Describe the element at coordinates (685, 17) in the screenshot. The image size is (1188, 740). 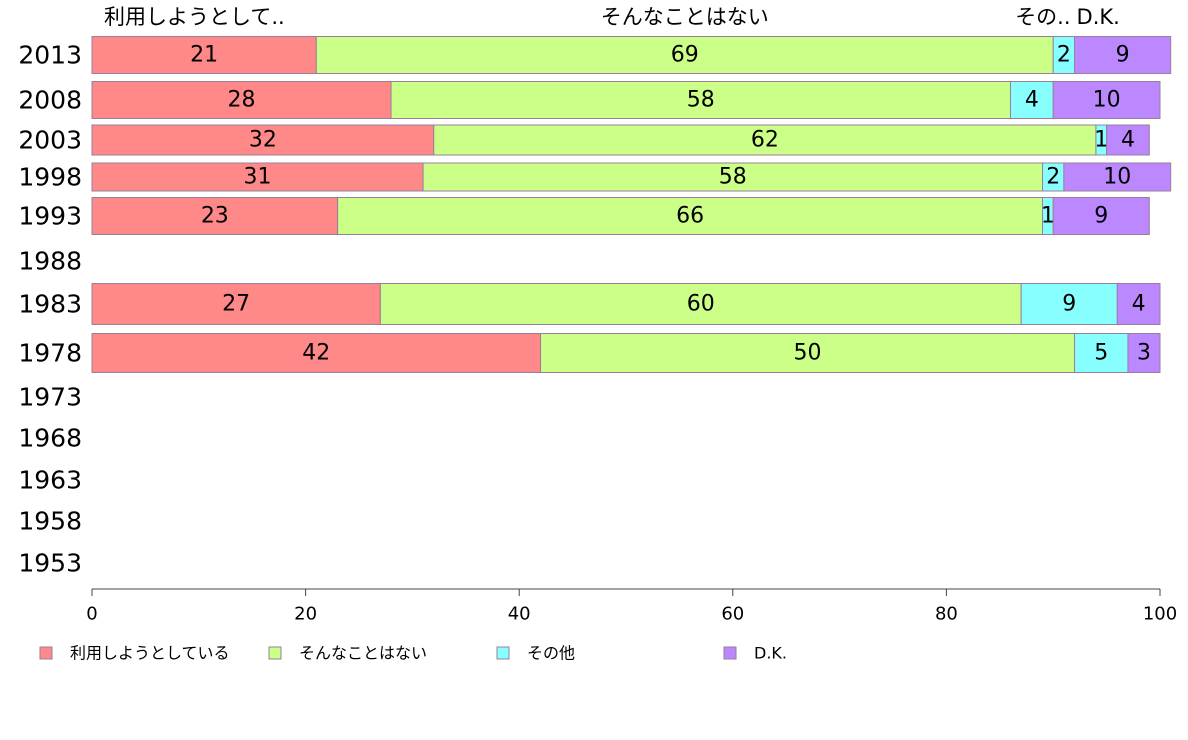
I see `series-top-label: そんなことはない` at that location.